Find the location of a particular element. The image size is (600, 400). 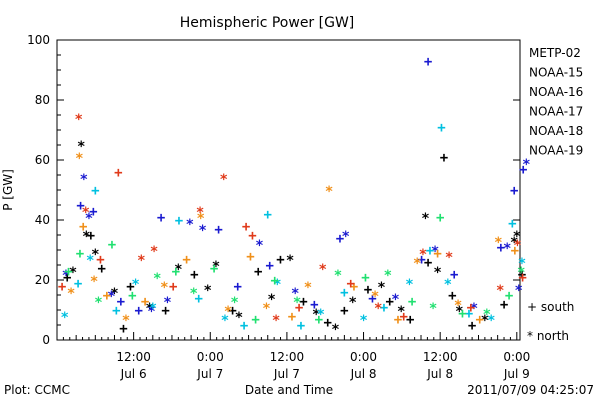

x-tick-label-date: Jul 6 is located at coordinates (133, 374).